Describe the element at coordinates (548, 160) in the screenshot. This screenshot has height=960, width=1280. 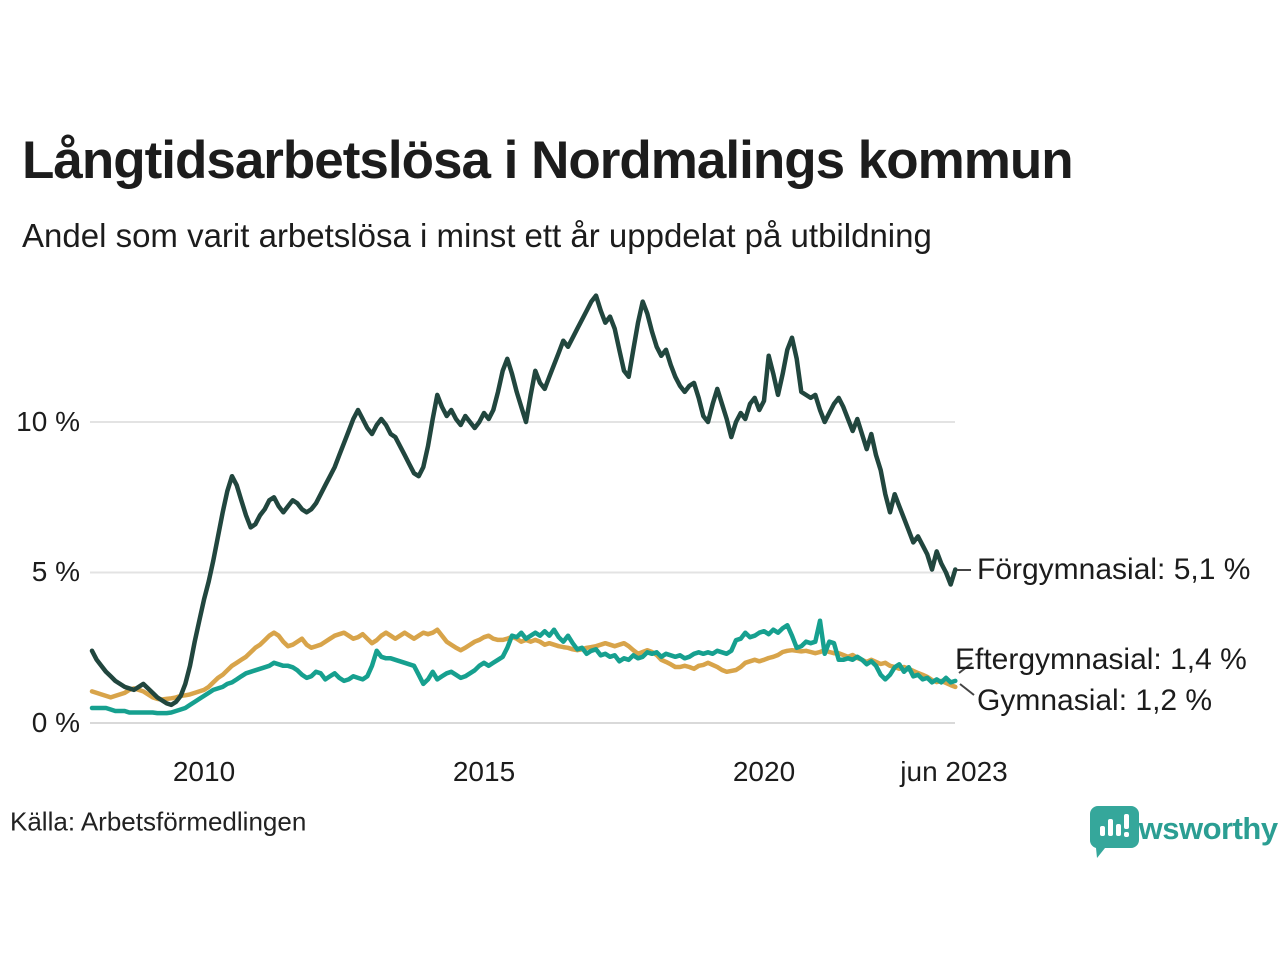
I see `page-title: Långtidsarbetslösa i Nordmalings kommun` at that location.